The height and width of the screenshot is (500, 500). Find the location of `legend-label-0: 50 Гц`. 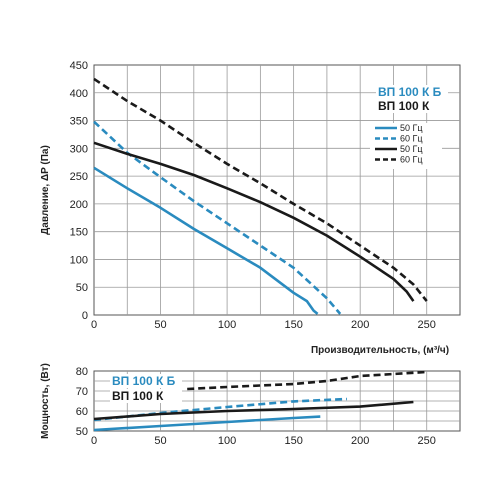

legend-label-0: 50 Гц is located at coordinates (411, 128).